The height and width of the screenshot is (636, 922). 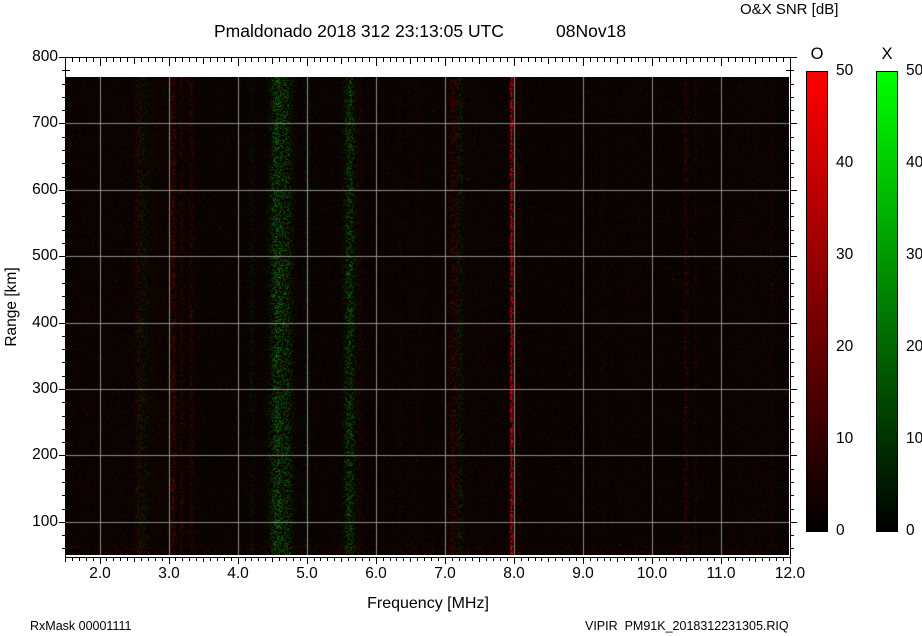 I want to click on colorbar-tick-label: 50, so click(x=914, y=70).